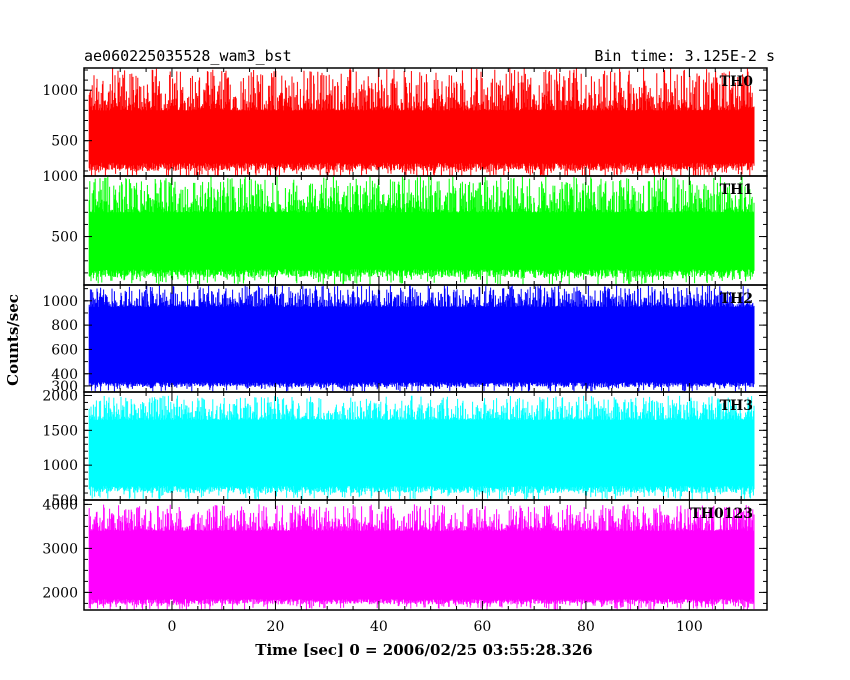 This screenshot has width=850, height=680. I want to click on panel-th0: 500 1000 TH0, so click(405, 122).